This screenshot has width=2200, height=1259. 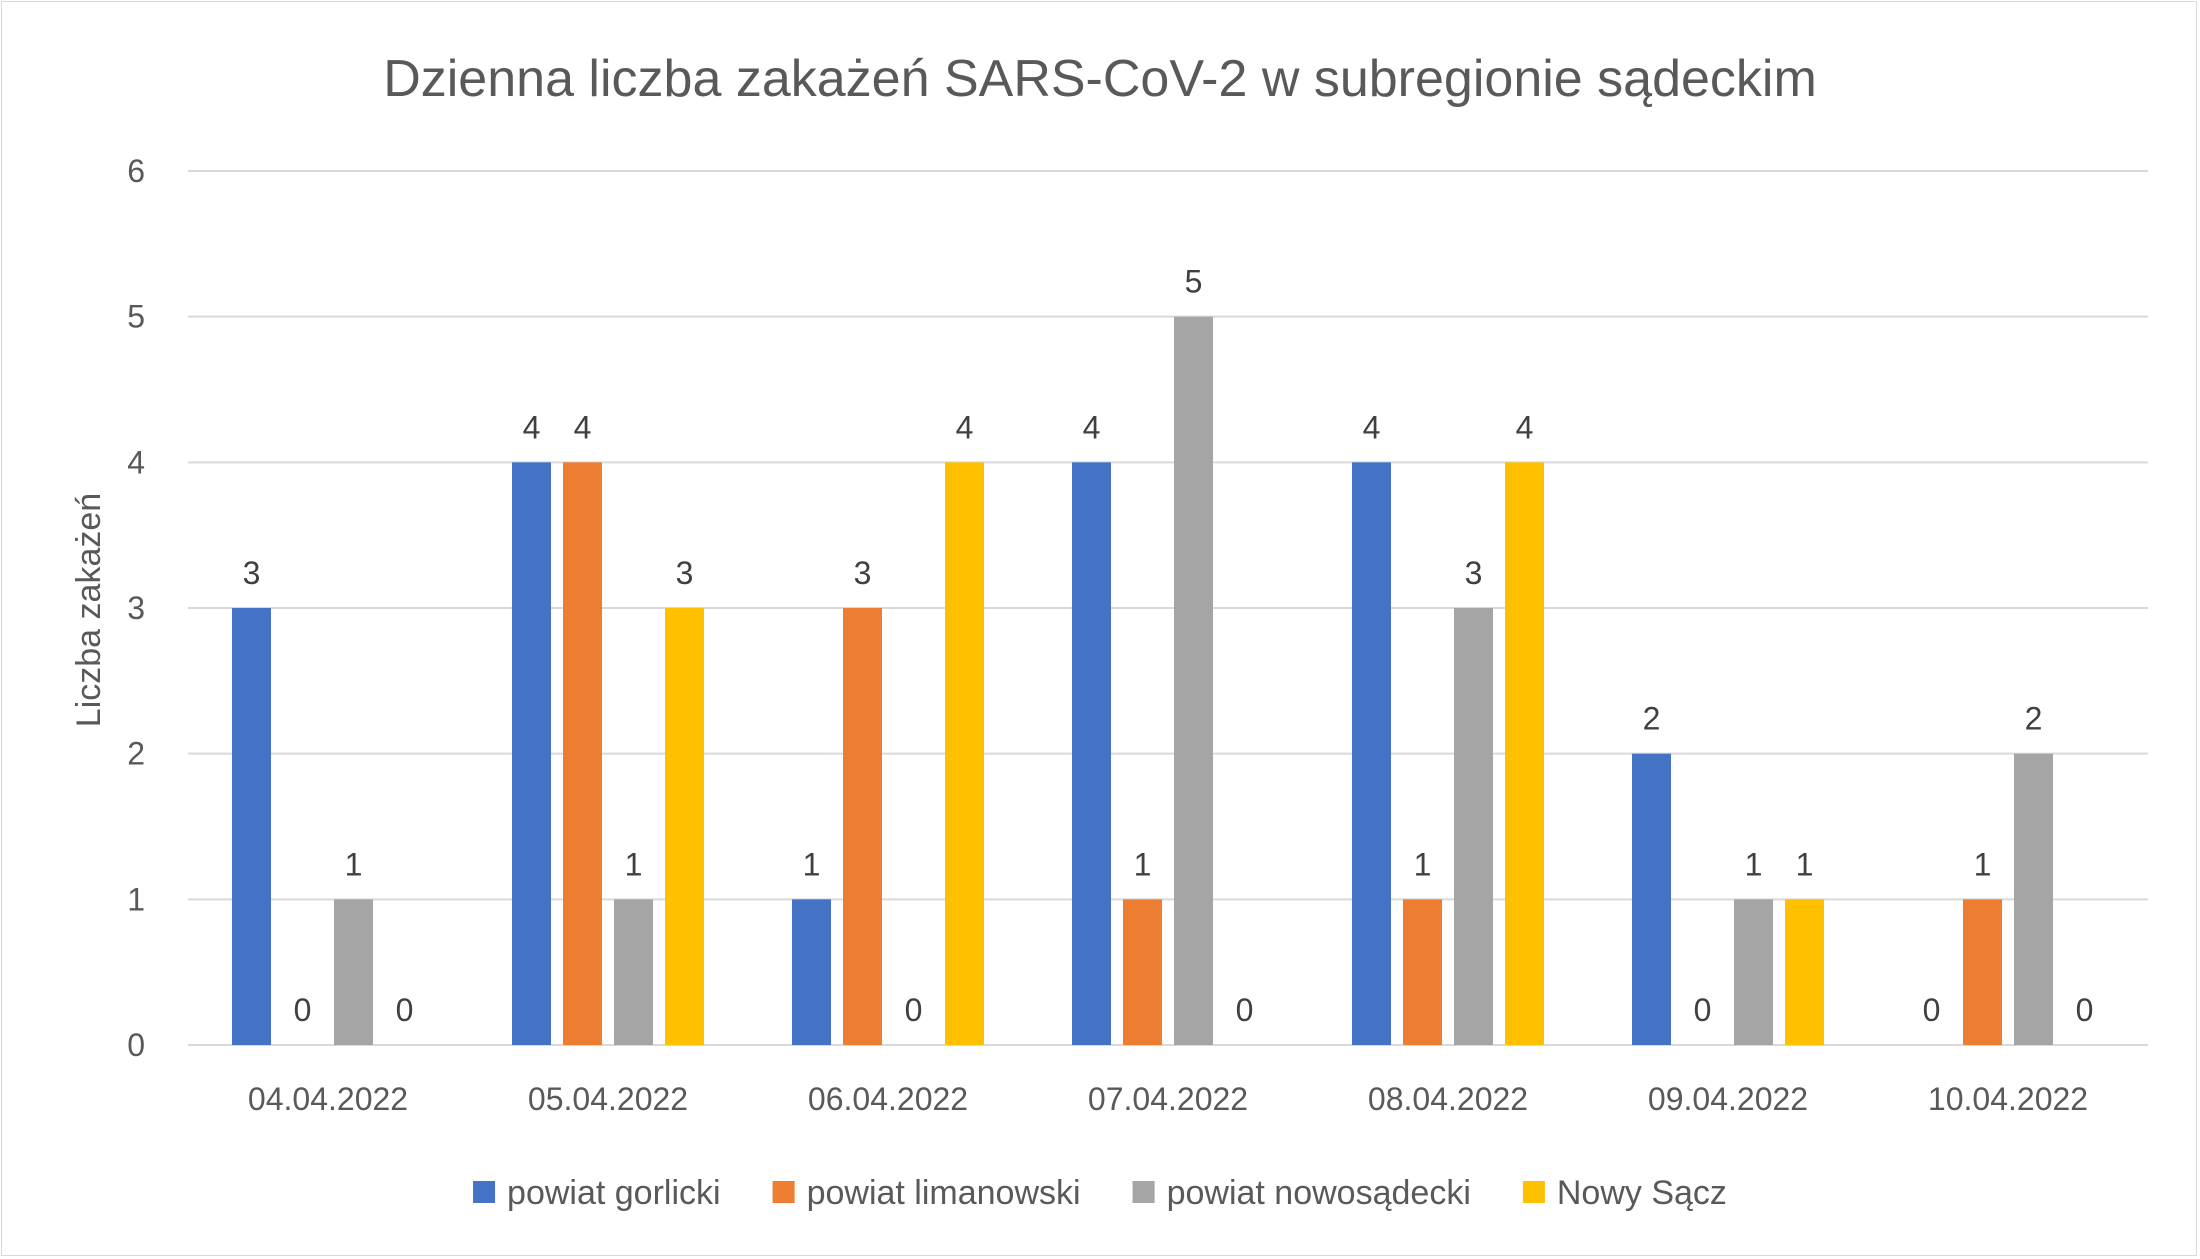 What do you see at coordinates (614, 1193) in the screenshot?
I see `legend-label: powiat gorlicki` at bounding box center [614, 1193].